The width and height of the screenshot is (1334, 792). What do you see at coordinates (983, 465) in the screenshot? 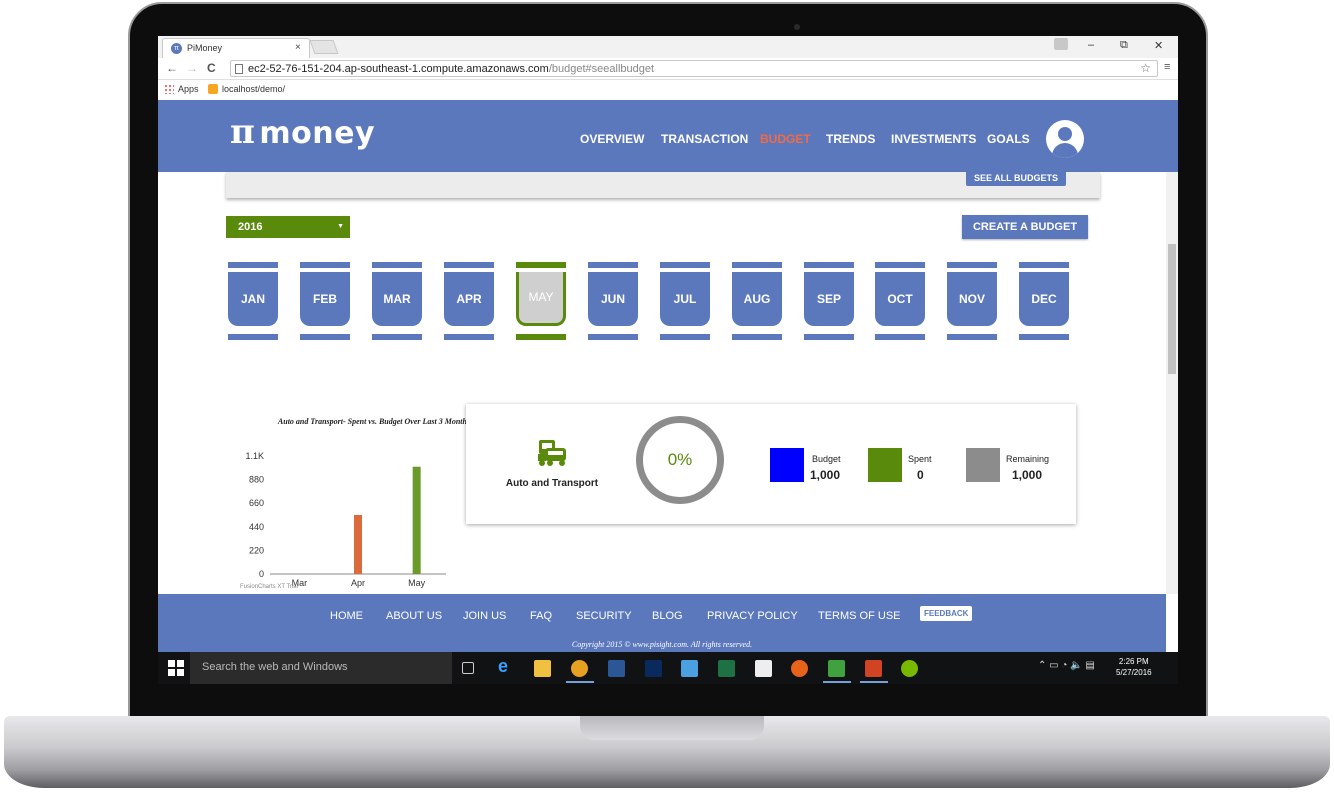
I see `remaining-color-swatch` at bounding box center [983, 465].